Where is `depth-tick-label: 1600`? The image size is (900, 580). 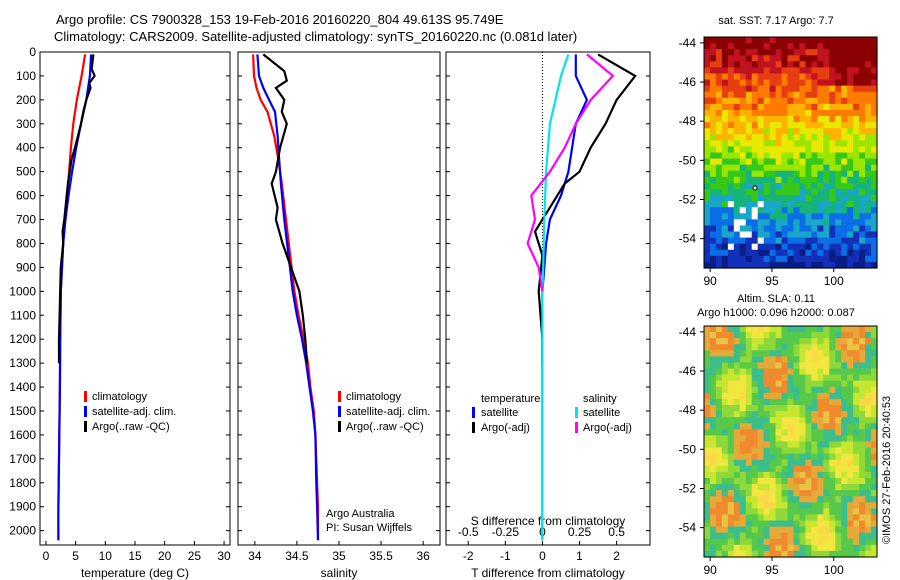
depth-tick-label: 1600 is located at coordinates (22, 435).